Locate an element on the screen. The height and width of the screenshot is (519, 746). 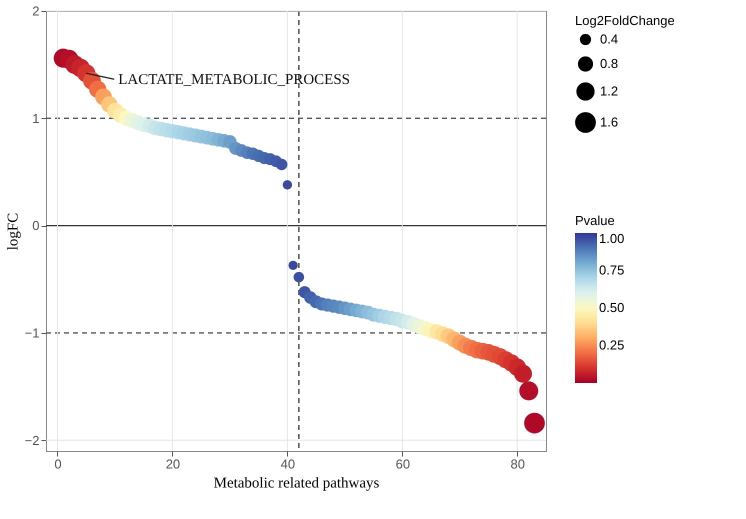
color-bar-label: 1.00 is located at coordinates (611, 238).